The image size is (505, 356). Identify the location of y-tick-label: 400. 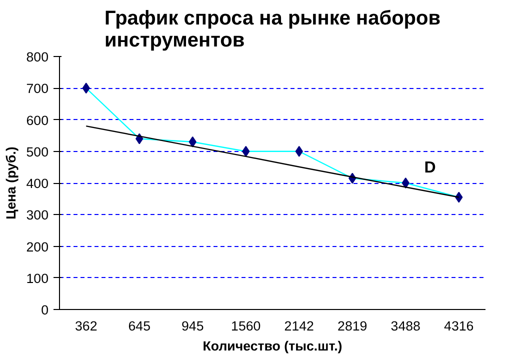
(37, 183).